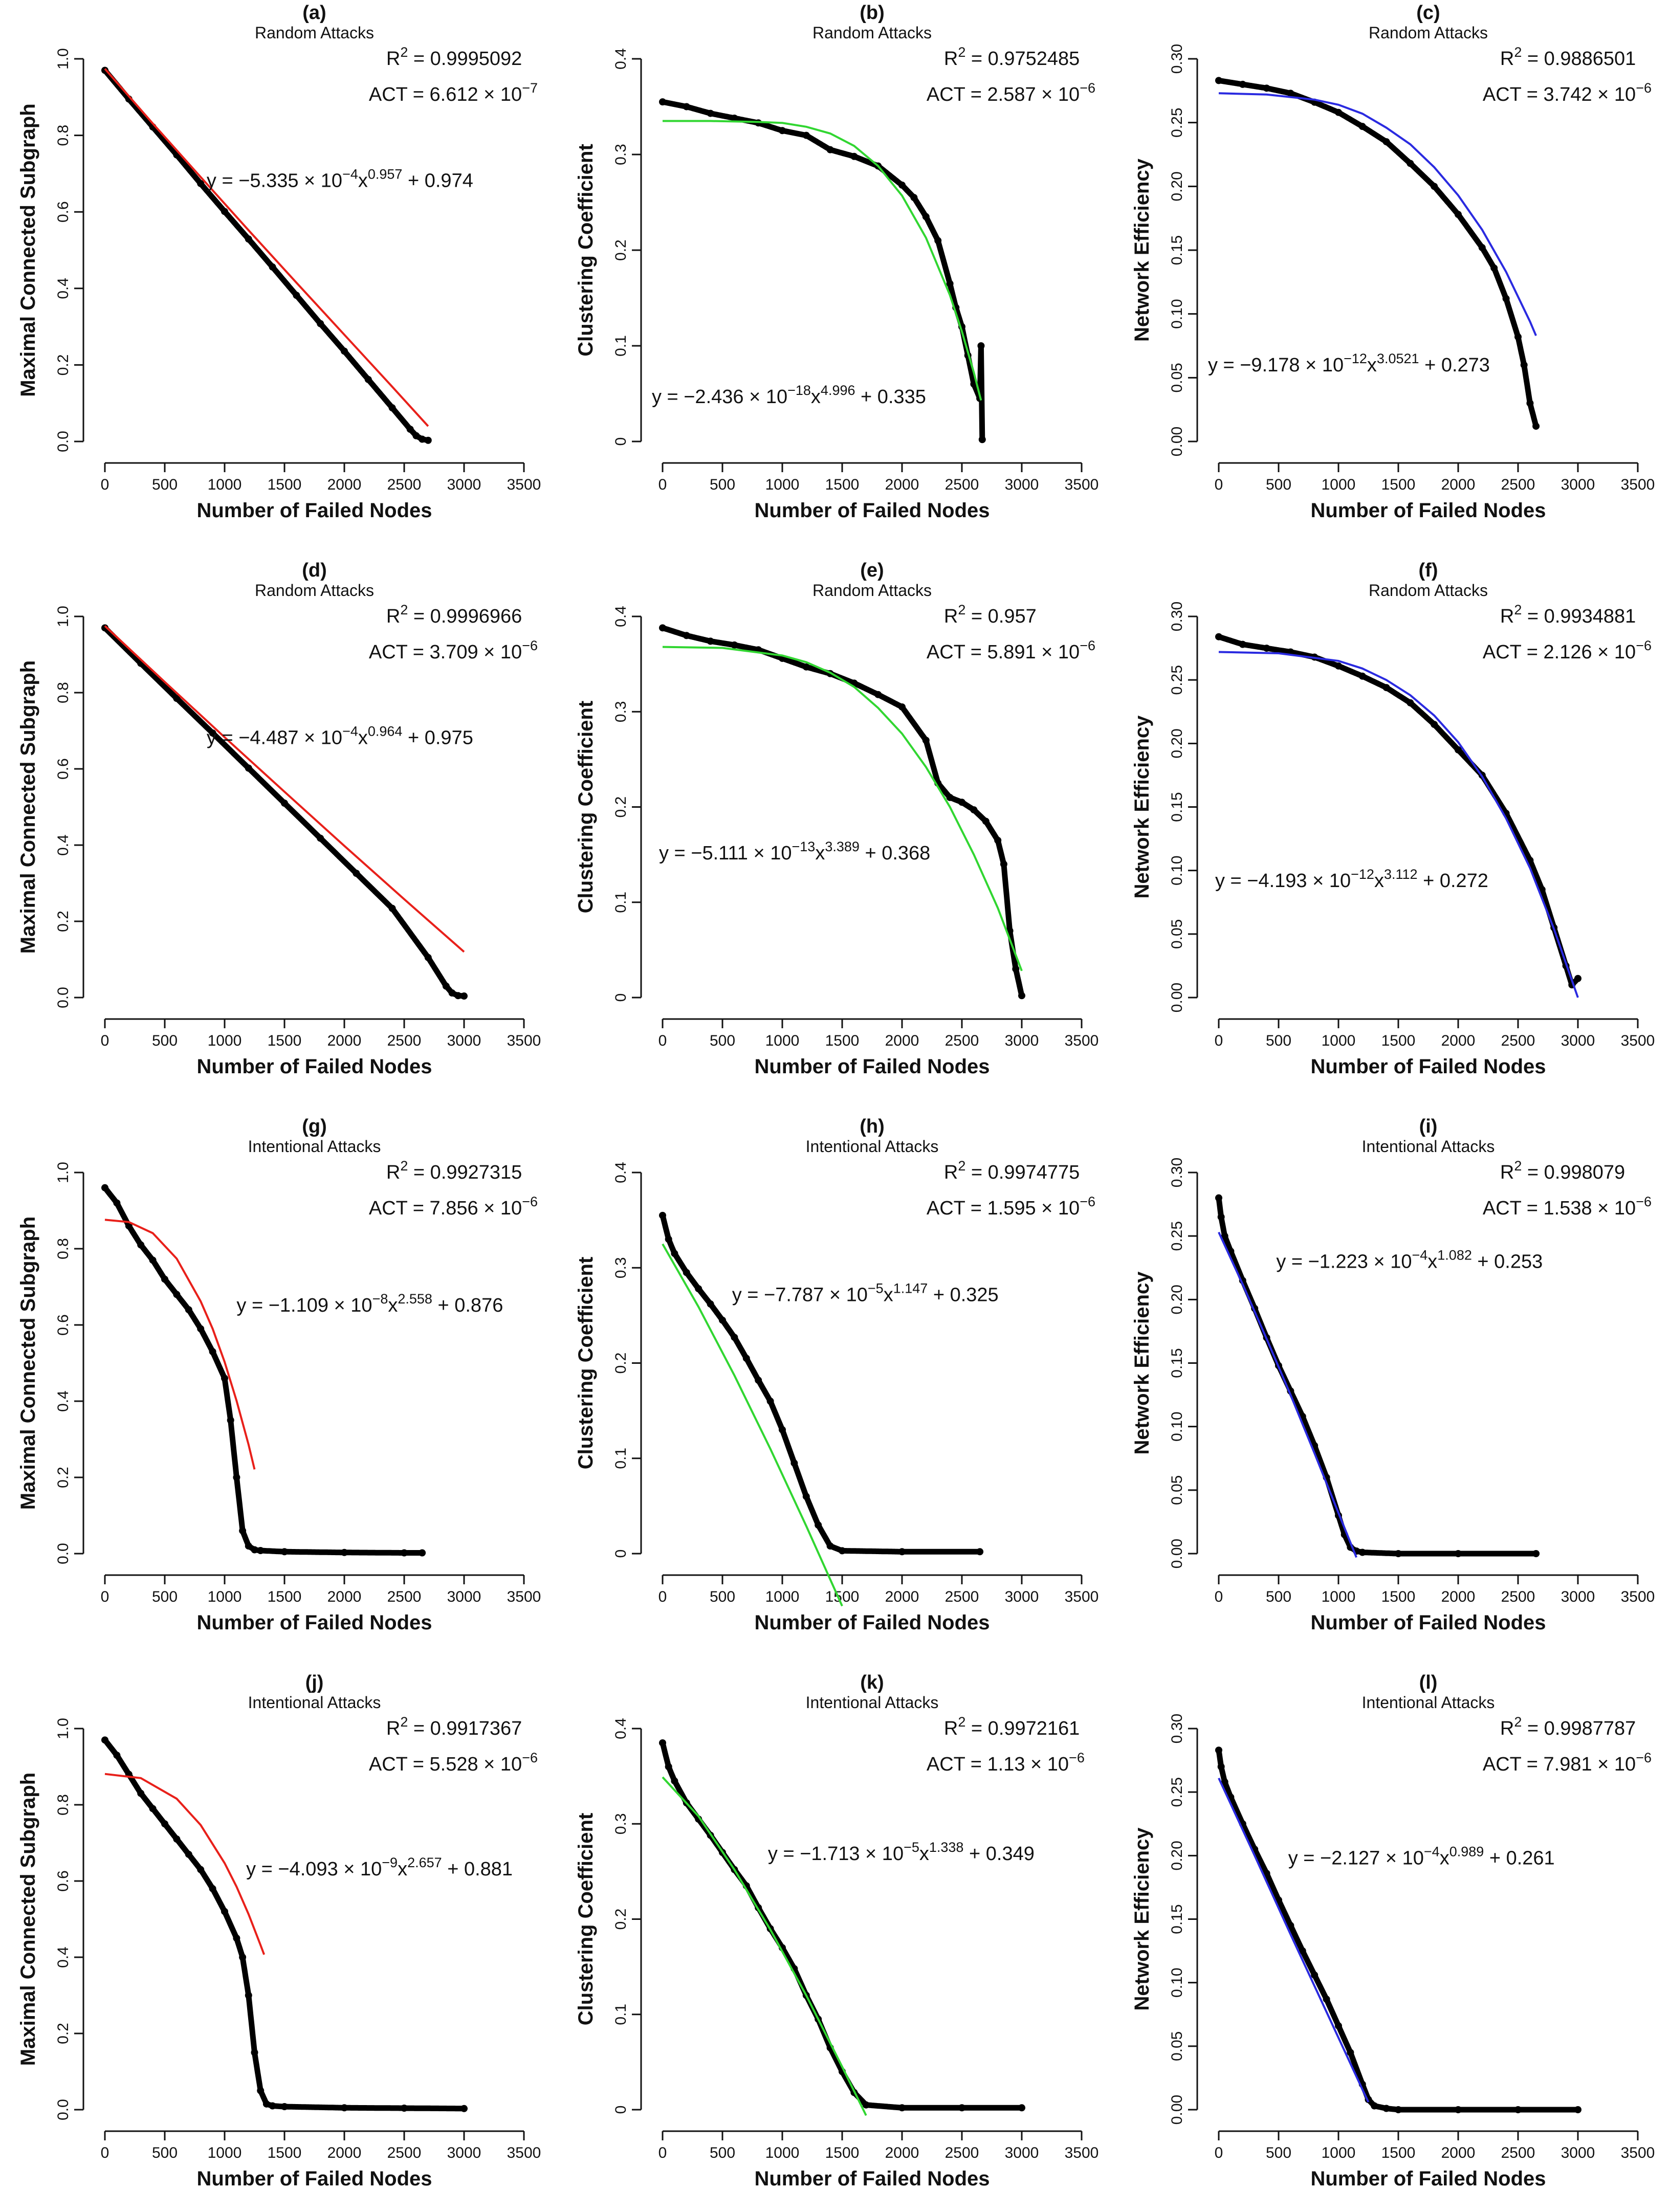  Describe the element at coordinates (28, 1363) in the screenshot. I see `y-axis-title: Maximal Connected Subgraph` at that location.